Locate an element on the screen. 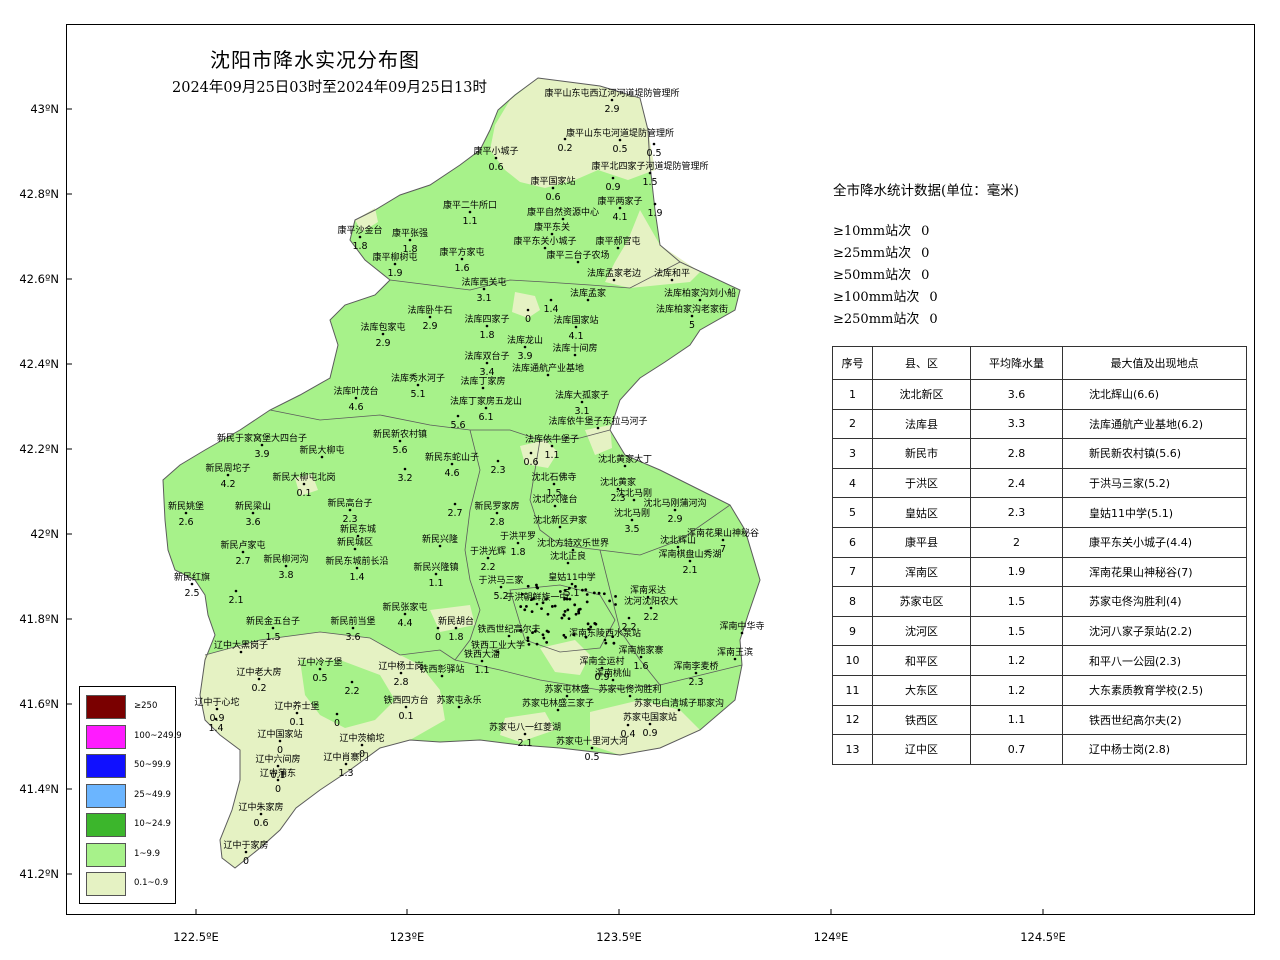 This screenshot has height=960, width=1280. station-name: 新民胡台 is located at coordinates (456, 621).